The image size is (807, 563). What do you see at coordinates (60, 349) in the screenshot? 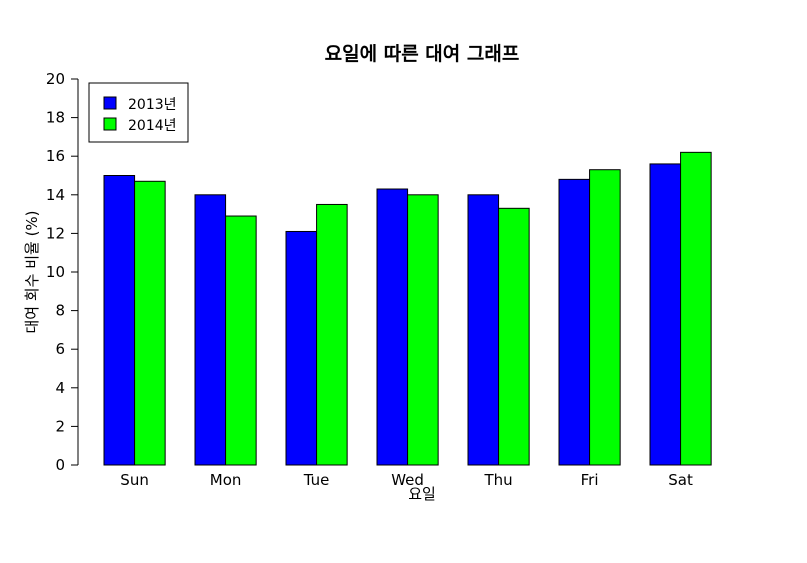
I see `y-tick-label: 6` at bounding box center [60, 349].